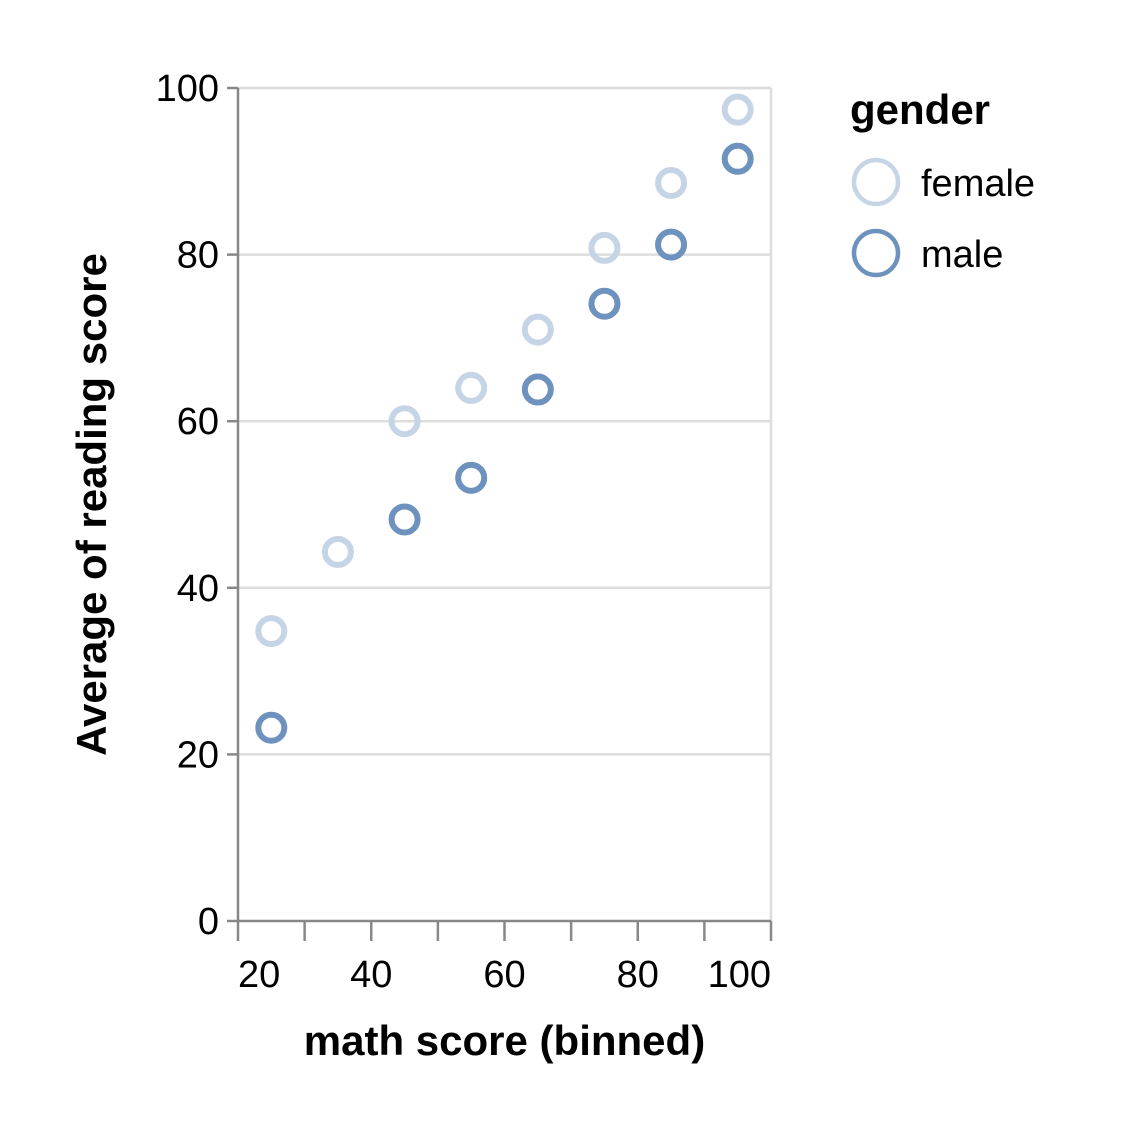 This screenshot has width=1126, height=1136. I want to click on legend: gender female male, so click(942, 182).